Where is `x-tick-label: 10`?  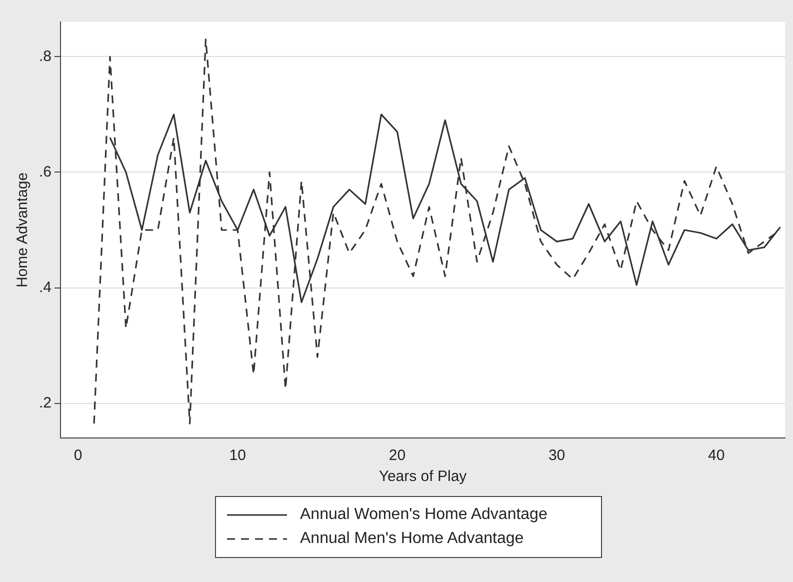
x-tick-label: 10 is located at coordinates (237, 455).